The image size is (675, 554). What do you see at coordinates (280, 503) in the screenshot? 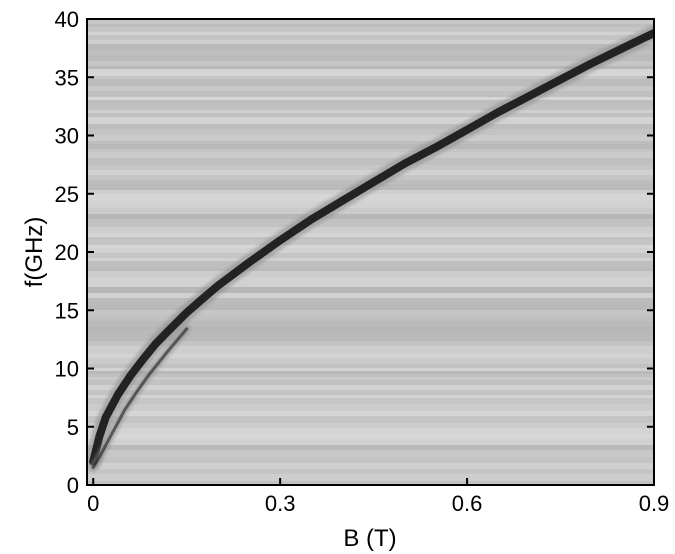
I see `x-tick-label: 0.3` at bounding box center [280, 503].